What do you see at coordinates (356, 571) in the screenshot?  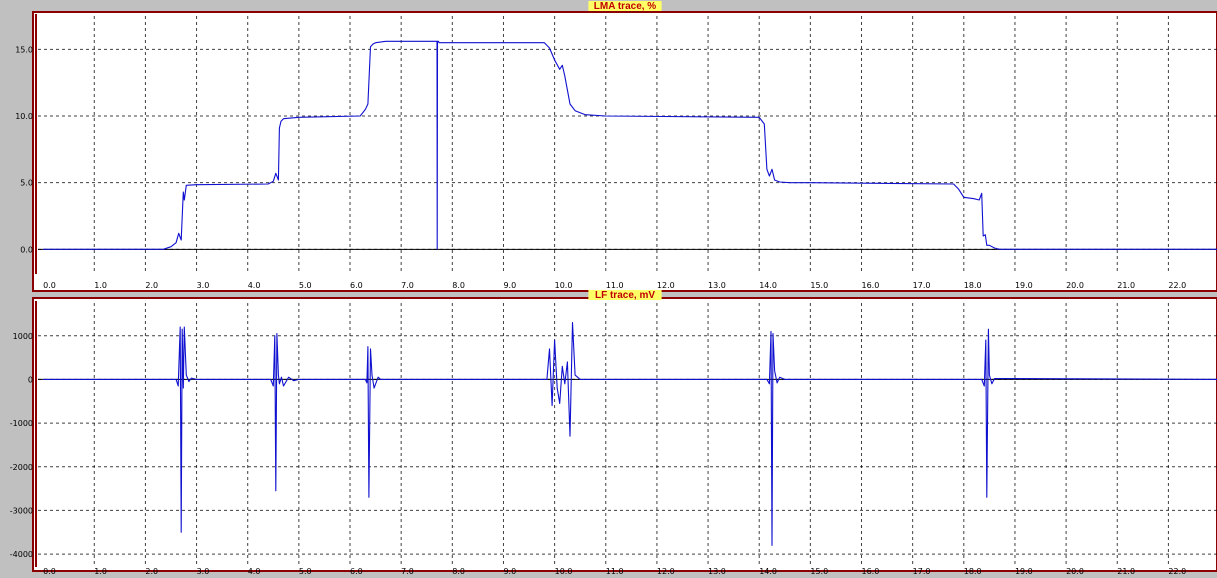 I see `lf-x-tick-label: 6.0` at bounding box center [356, 571].